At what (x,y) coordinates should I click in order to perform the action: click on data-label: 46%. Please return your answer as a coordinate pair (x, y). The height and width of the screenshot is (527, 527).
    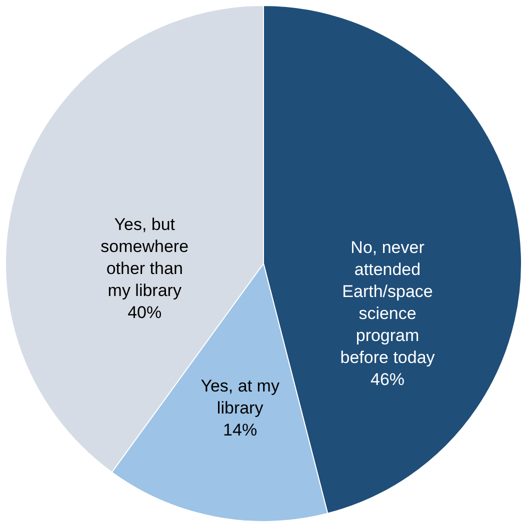
    Looking at the image, I should click on (387, 379).